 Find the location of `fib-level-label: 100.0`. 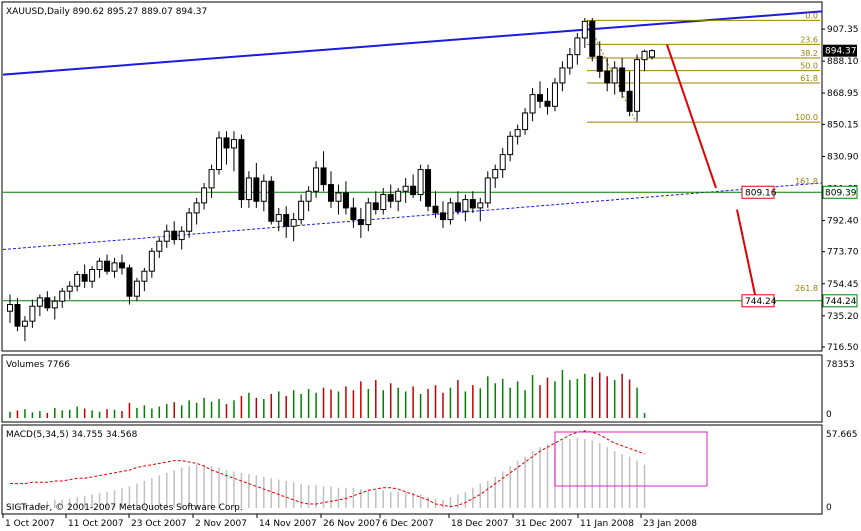

fib-level-label: 100.0 is located at coordinates (806, 117).